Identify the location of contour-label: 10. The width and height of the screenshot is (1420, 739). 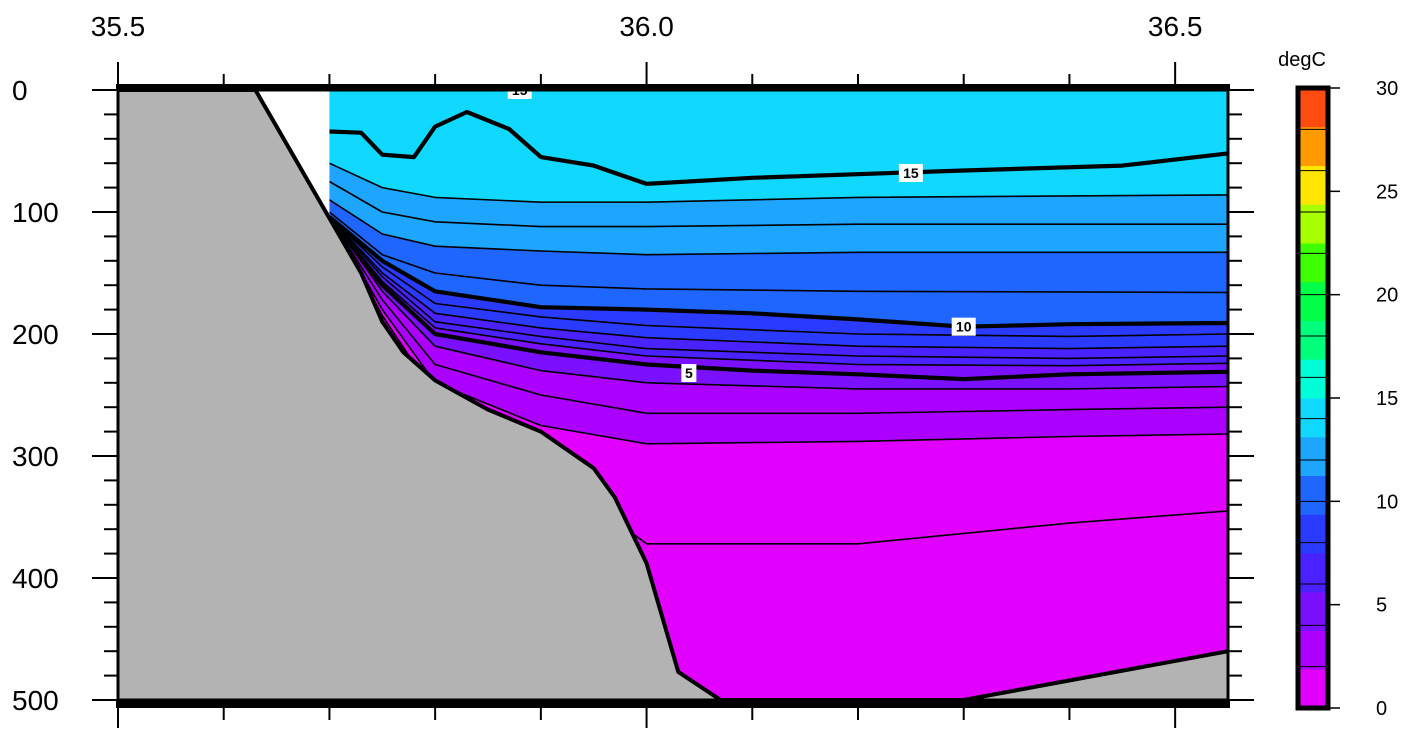
(964, 327).